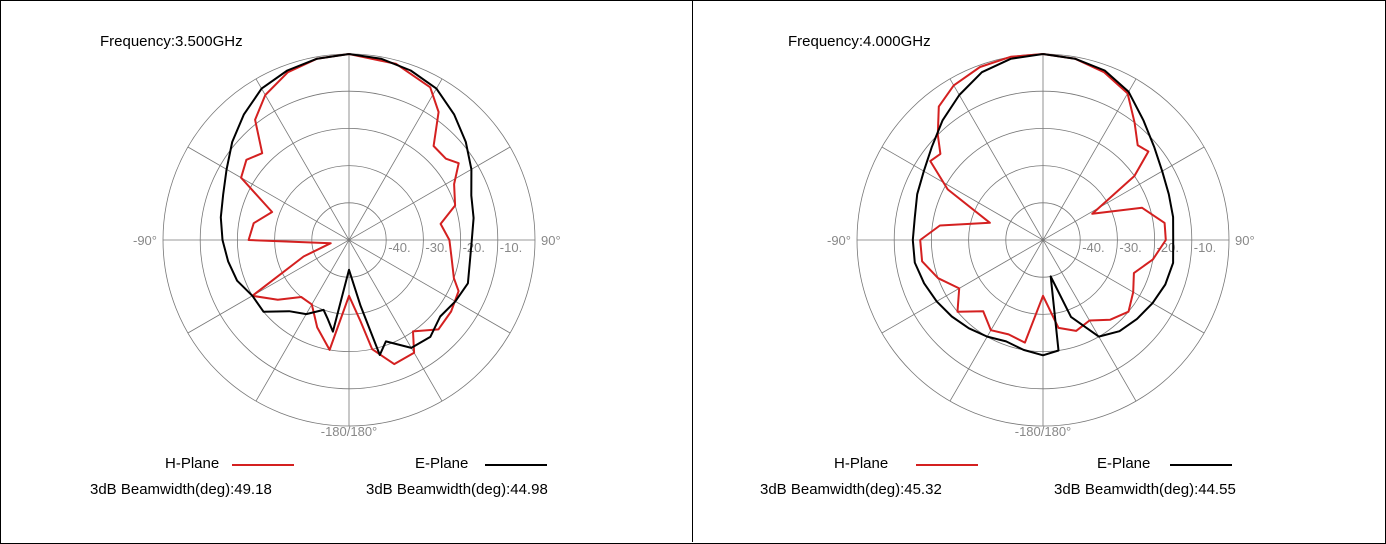 The width and height of the screenshot is (1386, 544). What do you see at coordinates (1043, 240) in the screenshot?
I see `grid-spoke` at bounding box center [1043, 240].